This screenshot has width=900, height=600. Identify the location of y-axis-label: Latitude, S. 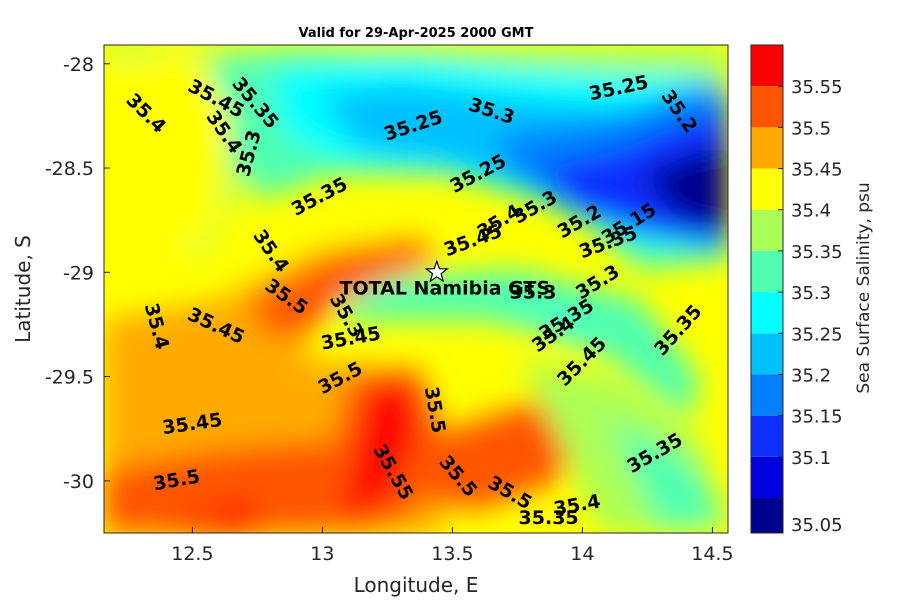
(23, 289).